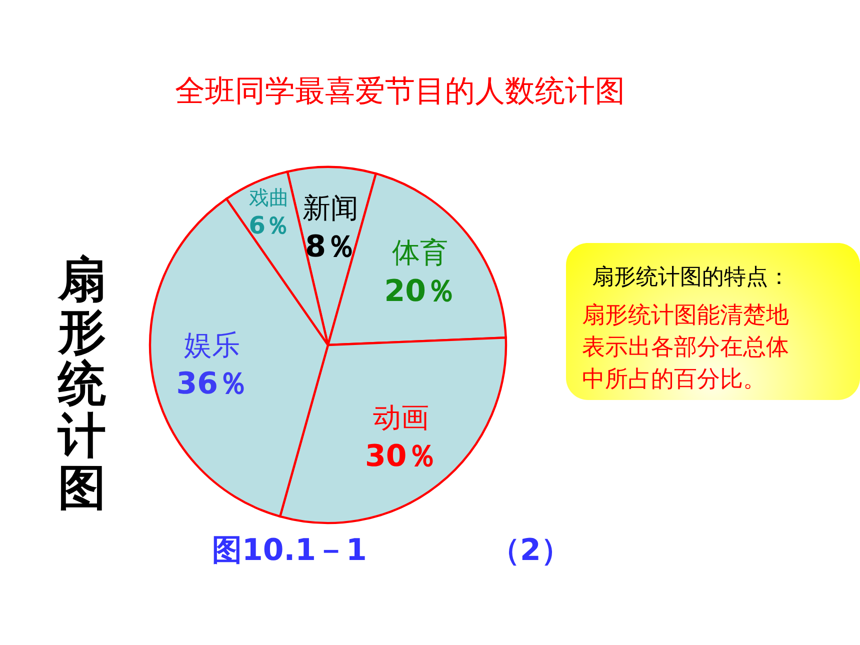 The image size is (860, 645). What do you see at coordinates (212, 345) in the screenshot?
I see `slice-label: 娱乐` at bounding box center [212, 345].